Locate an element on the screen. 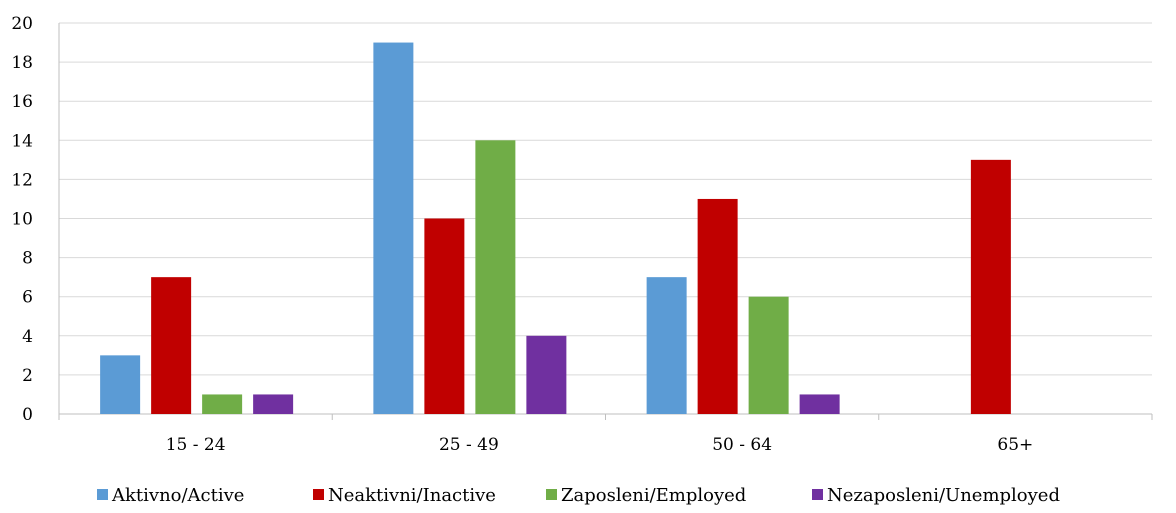 The width and height of the screenshot is (1176, 513). y-tick-label: 10 is located at coordinates (22, 220).